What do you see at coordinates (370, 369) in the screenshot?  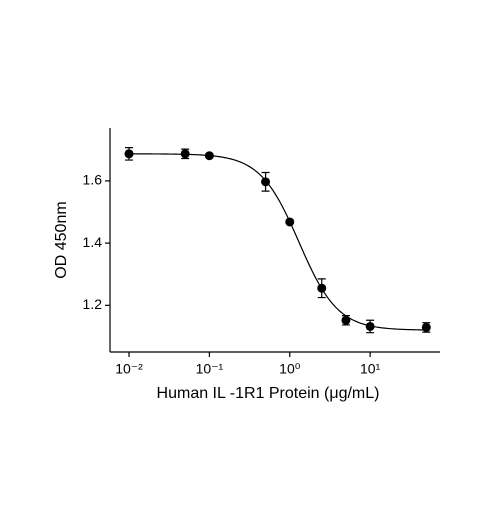 I see `x-tick-label: 10¹` at bounding box center [370, 369].